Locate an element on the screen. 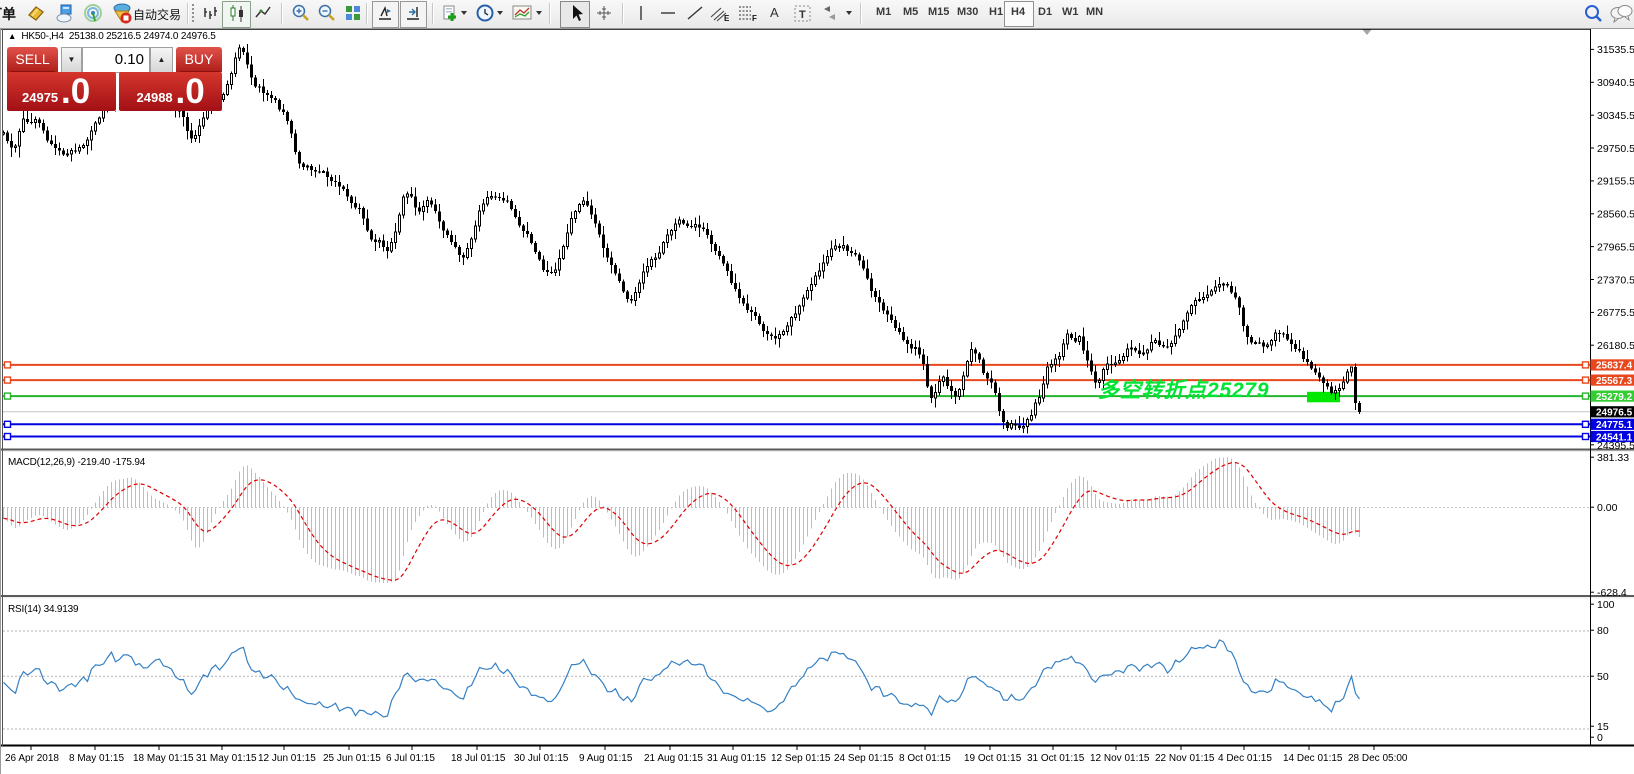 Image resolution: width=1634 pixels, height=774 pixels. svg-text: 26775.5 is located at coordinates (1615, 313).